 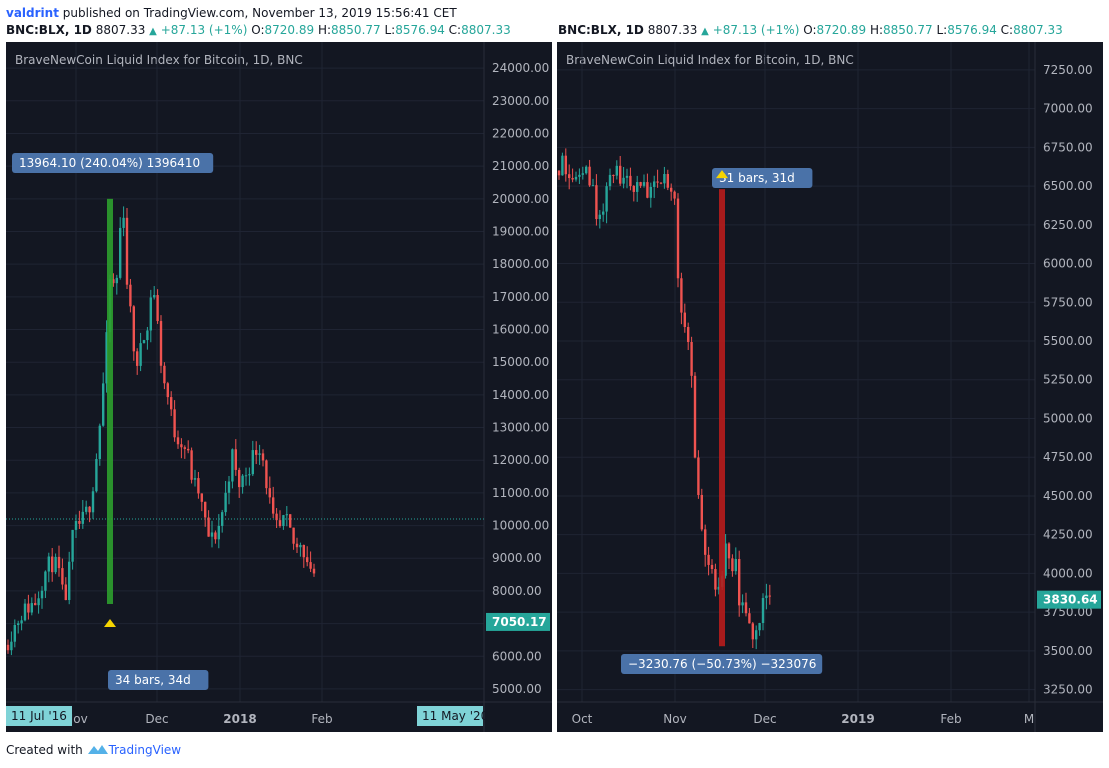 I want to click on measure-label-bg, so click(x=113, y=163).